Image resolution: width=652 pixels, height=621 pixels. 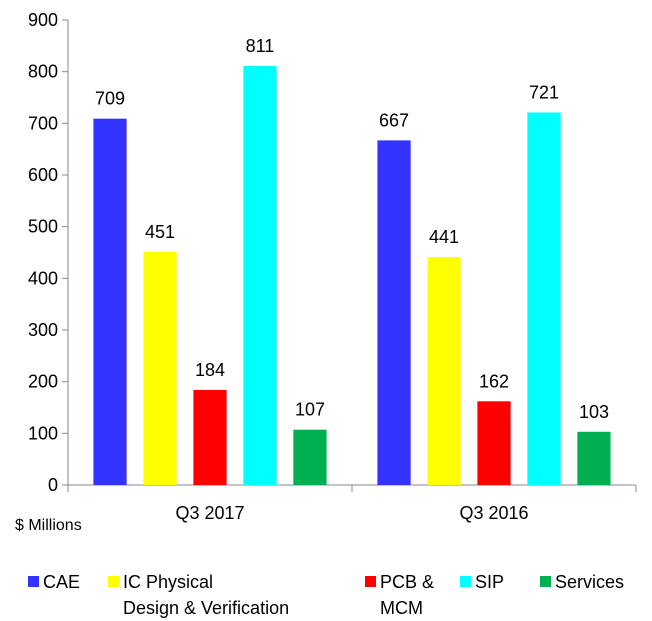 I want to click on data-label: 721, so click(x=544, y=92).